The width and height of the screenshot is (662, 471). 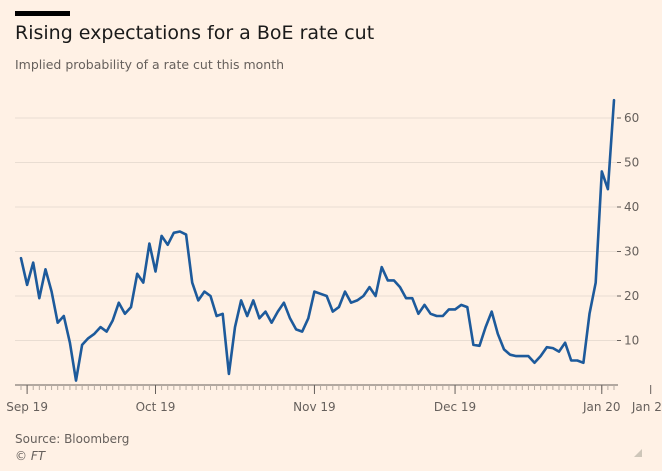 What do you see at coordinates (314, 407) in the screenshot?
I see `x-tick-label: Nov 19` at bounding box center [314, 407].